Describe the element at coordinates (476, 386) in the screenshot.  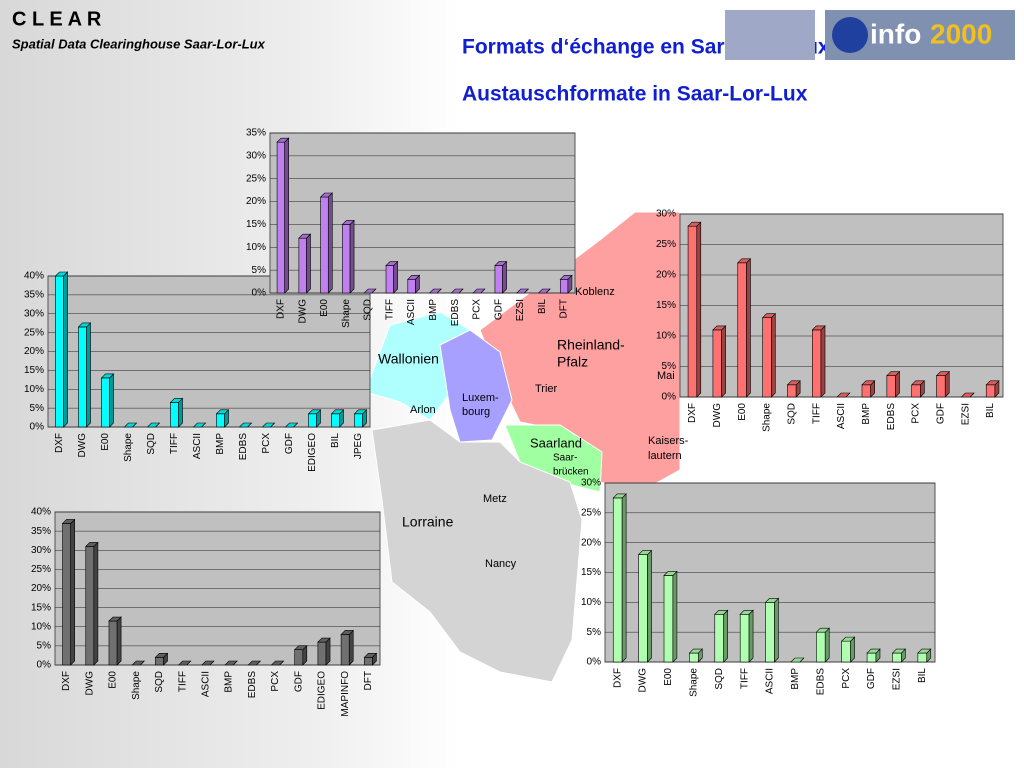
I see `region-lux` at that location.